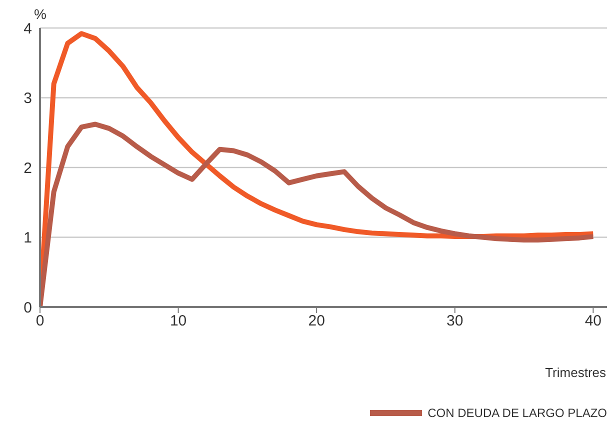  I want to click on legend-label: CON DEUDA DE LARGO PLAZO, so click(517, 413).